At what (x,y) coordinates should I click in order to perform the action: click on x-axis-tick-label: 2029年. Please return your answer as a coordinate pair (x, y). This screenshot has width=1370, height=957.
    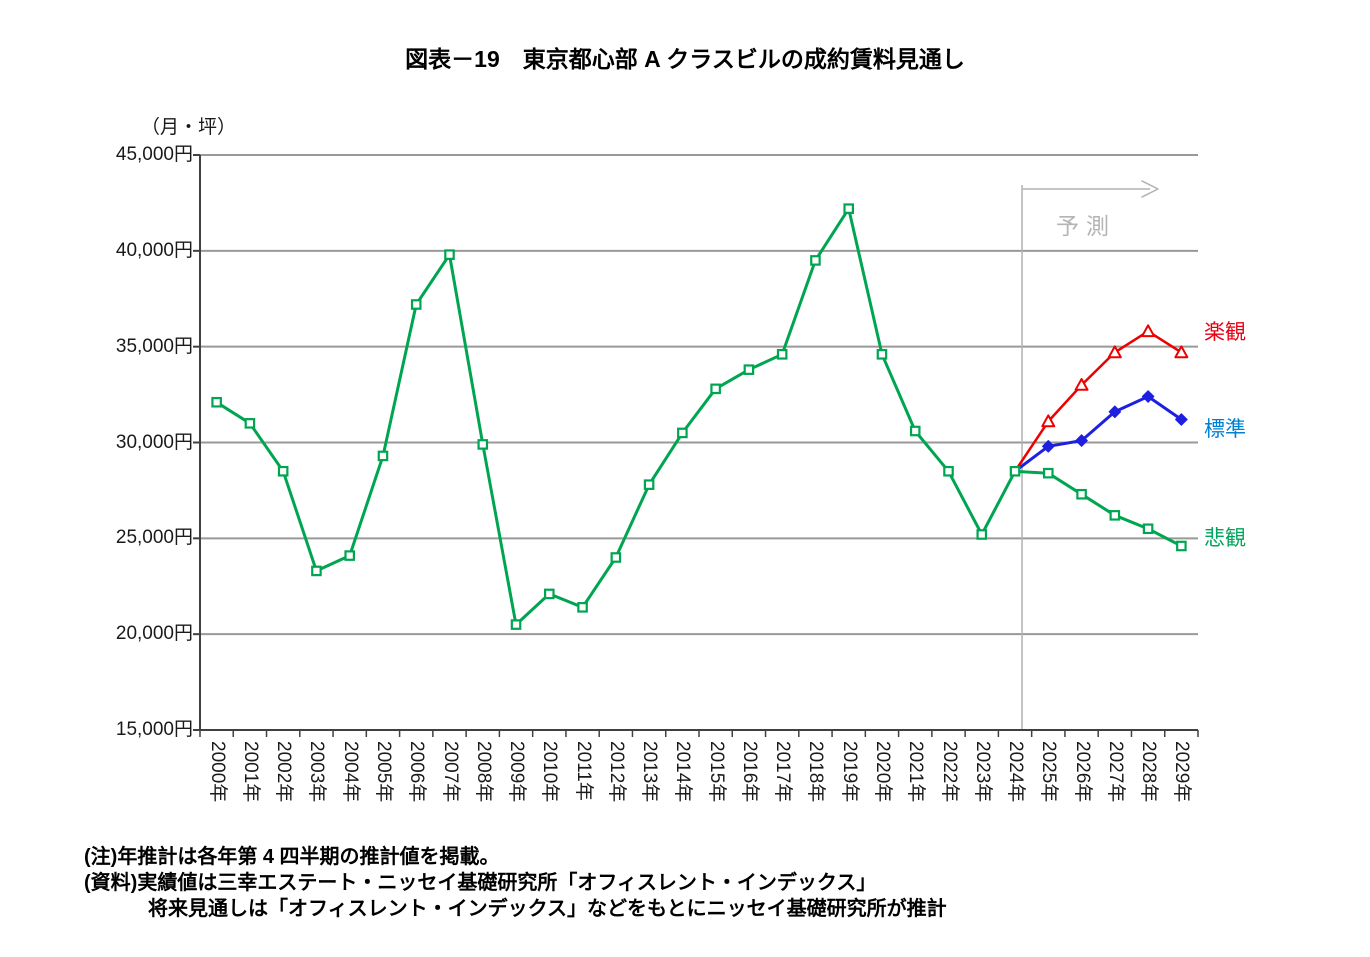
    Looking at the image, I should click on (1182, 772).